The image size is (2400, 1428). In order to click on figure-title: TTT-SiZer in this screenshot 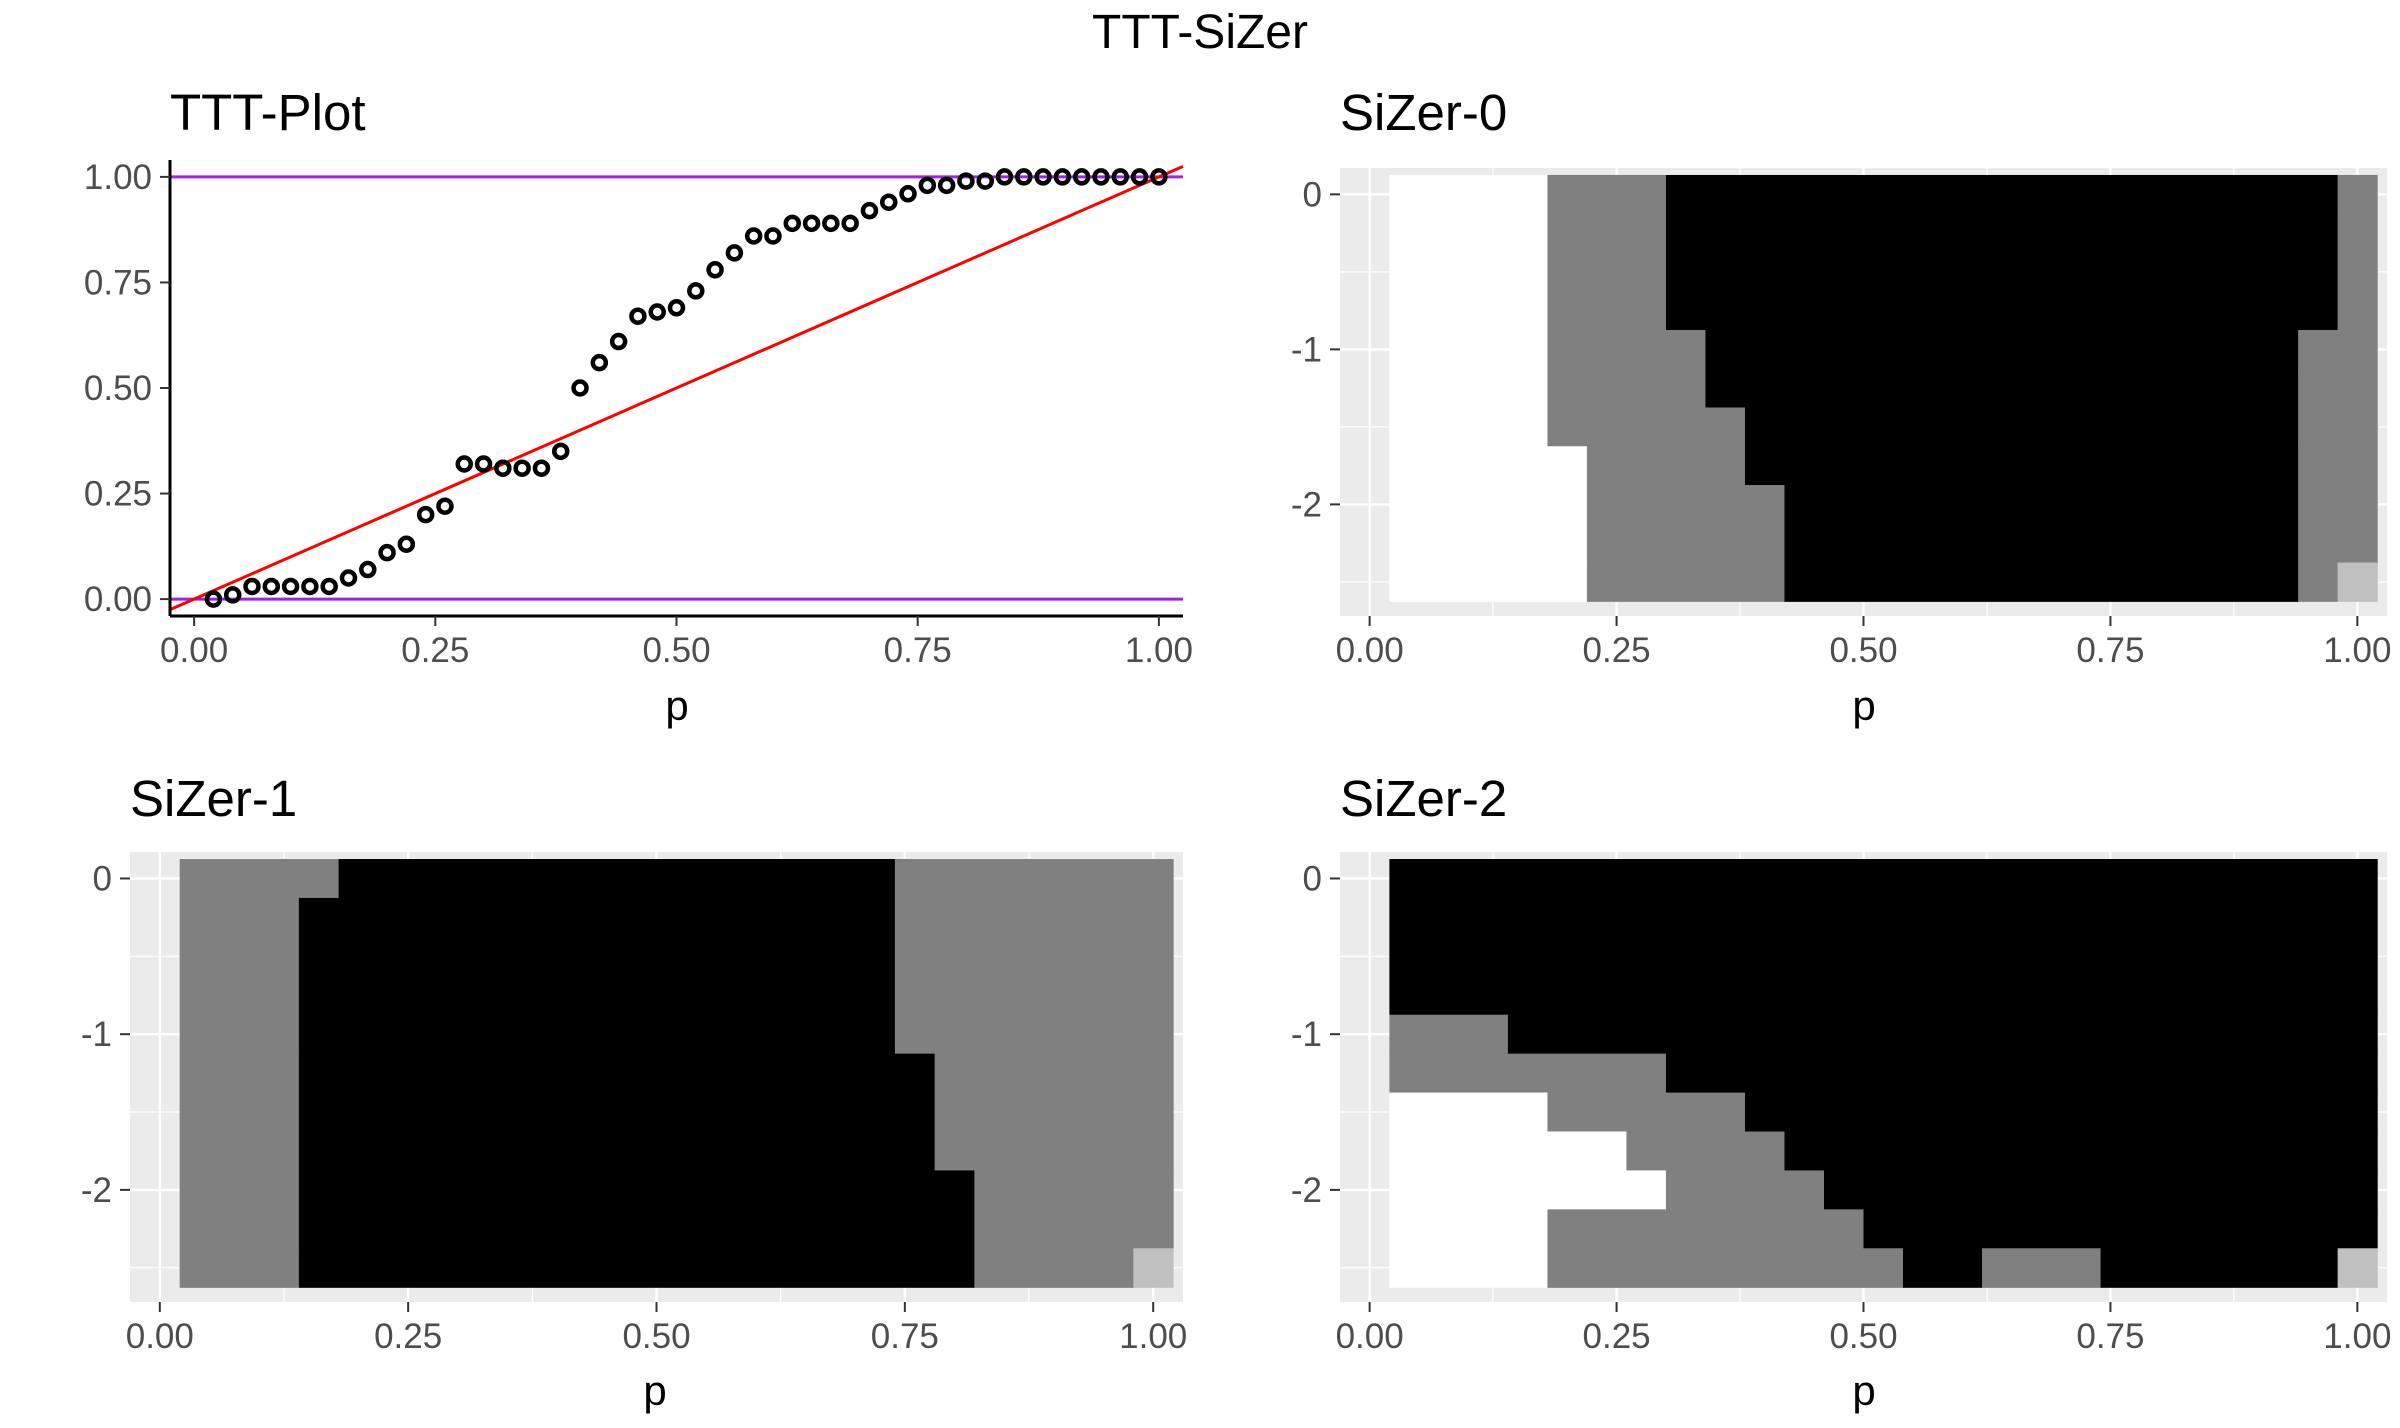, I will do `click(1200, 32)`.